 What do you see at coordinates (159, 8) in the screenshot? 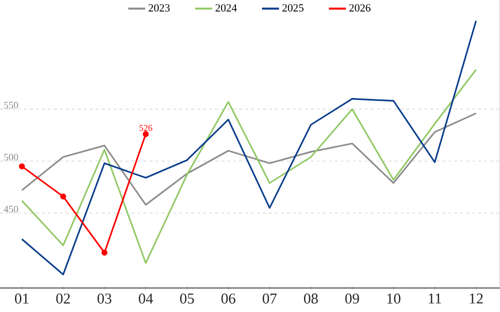
I see `legend-label: 2023` at bounding box center [159, 8].